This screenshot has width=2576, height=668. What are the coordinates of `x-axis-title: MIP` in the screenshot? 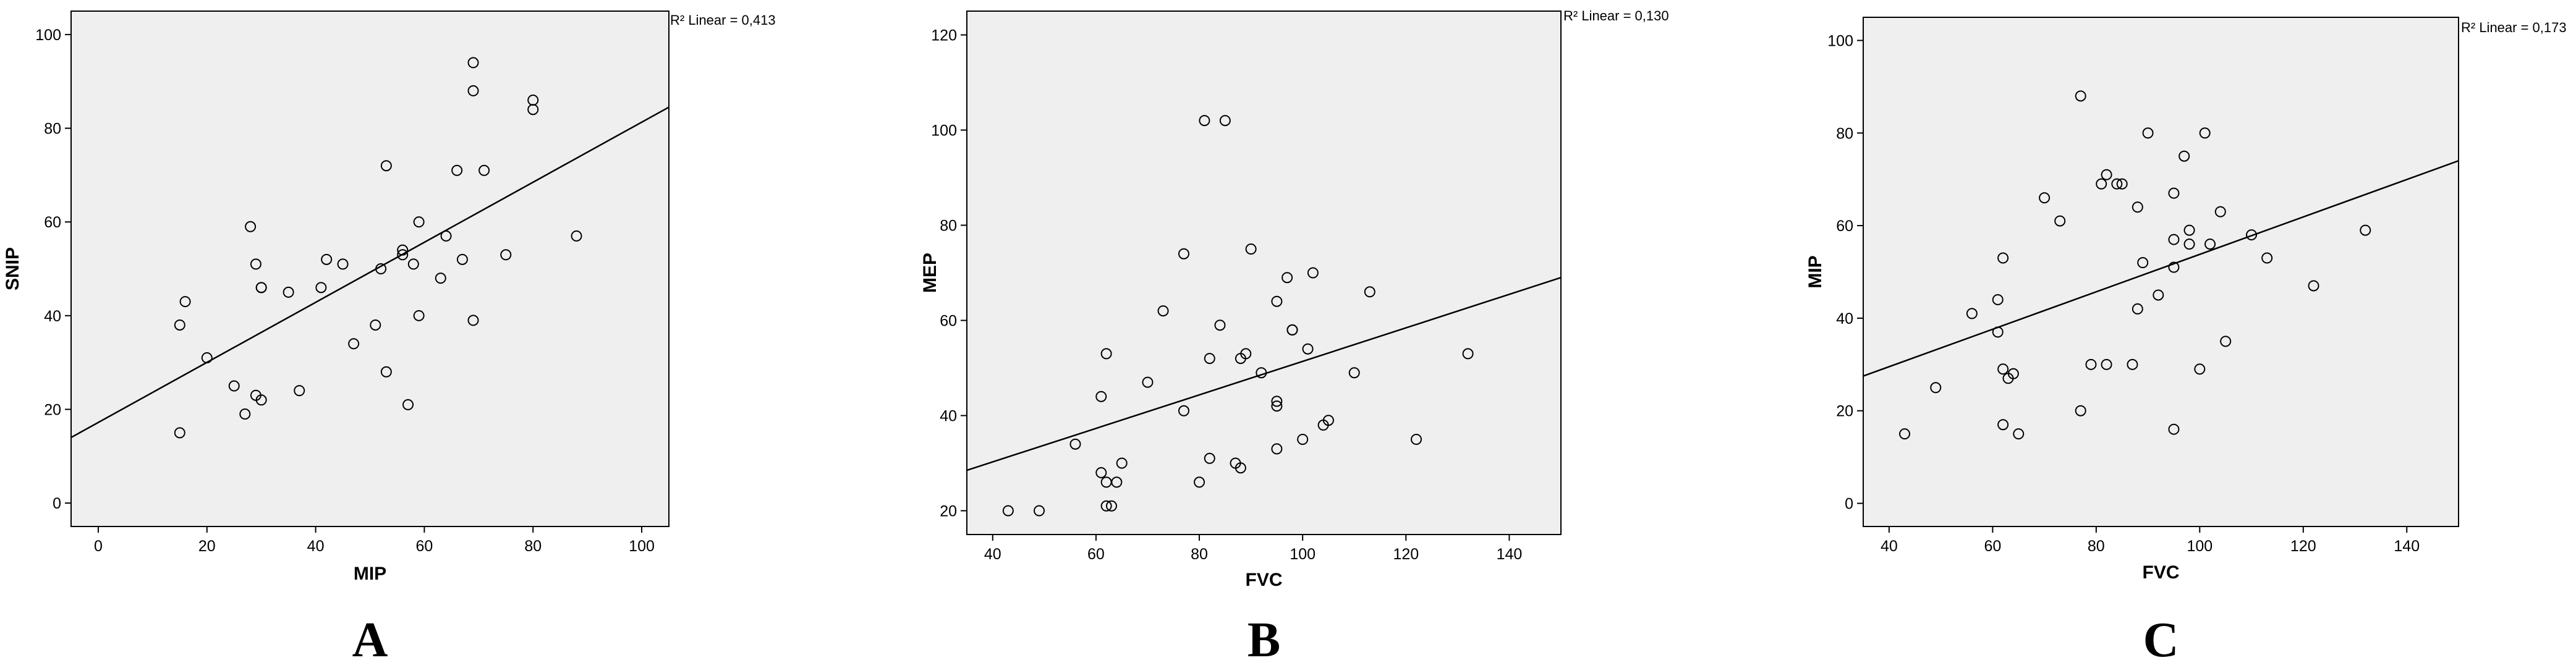 It's located at (370, 574).